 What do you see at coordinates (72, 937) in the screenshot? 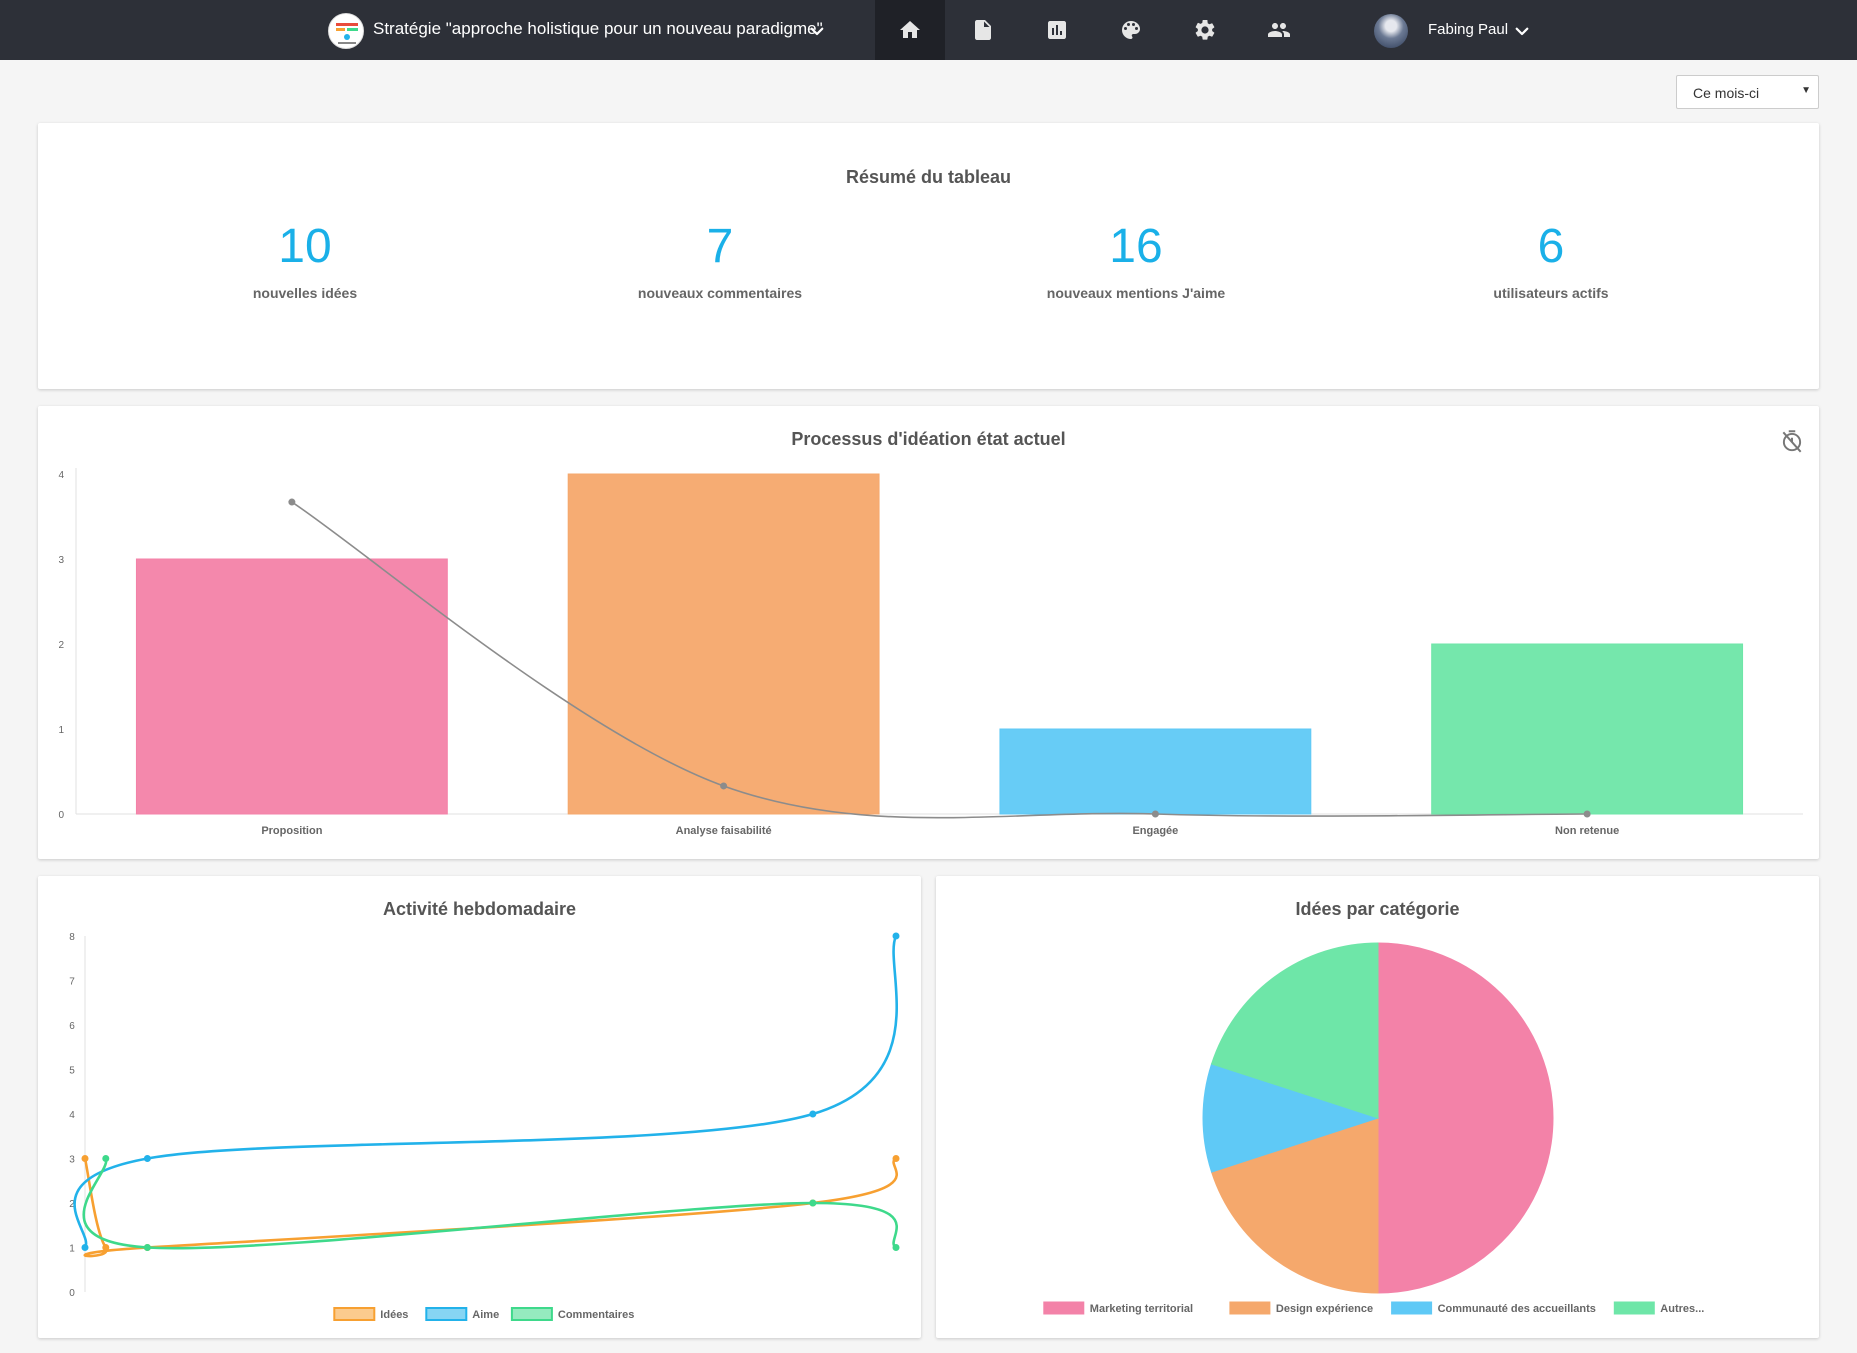
I see `y-tick-label: 8` at bounding box center [72, 937].